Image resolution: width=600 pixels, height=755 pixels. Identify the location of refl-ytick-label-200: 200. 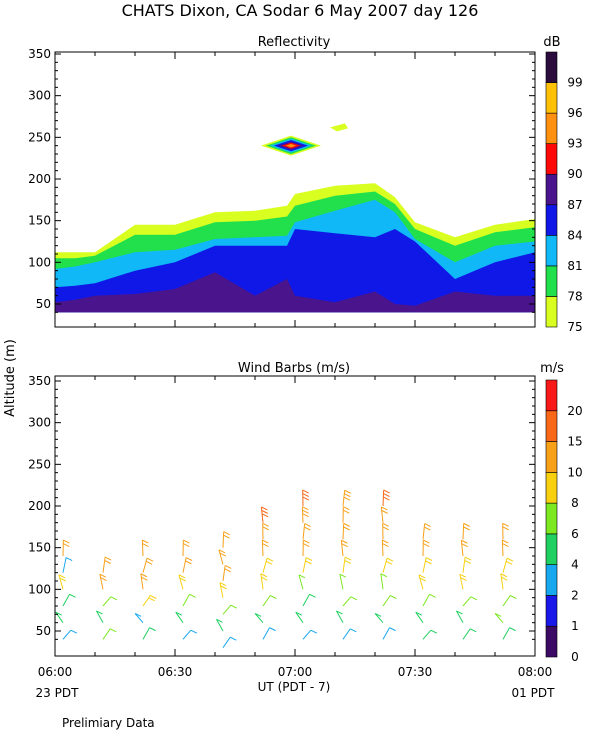
(39, 179).